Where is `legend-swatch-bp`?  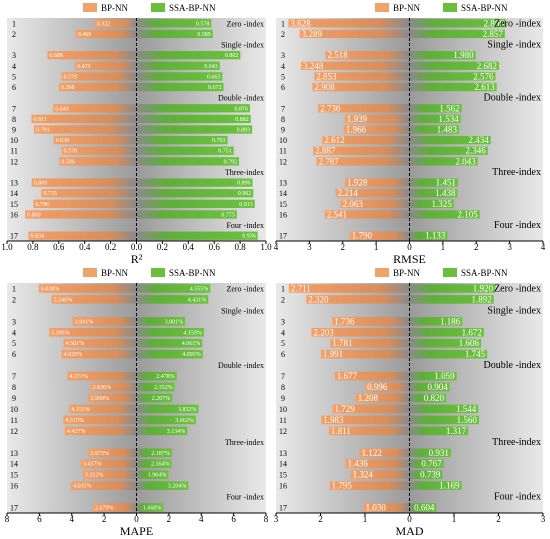
legend-swatch-bp is located at coordinates (382, 272).